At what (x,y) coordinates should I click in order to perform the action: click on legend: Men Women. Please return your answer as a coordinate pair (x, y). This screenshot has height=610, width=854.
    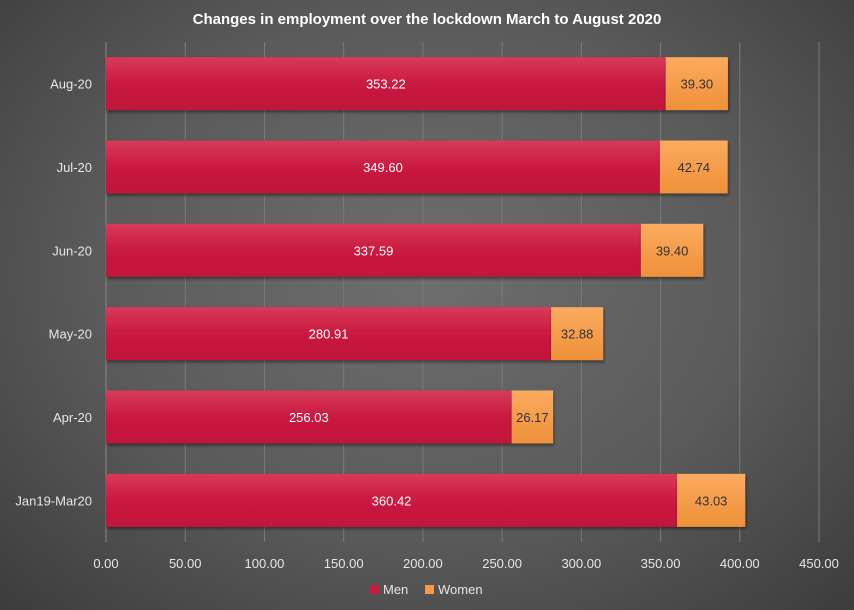
    Looking at the image, I should click on (426, 589).